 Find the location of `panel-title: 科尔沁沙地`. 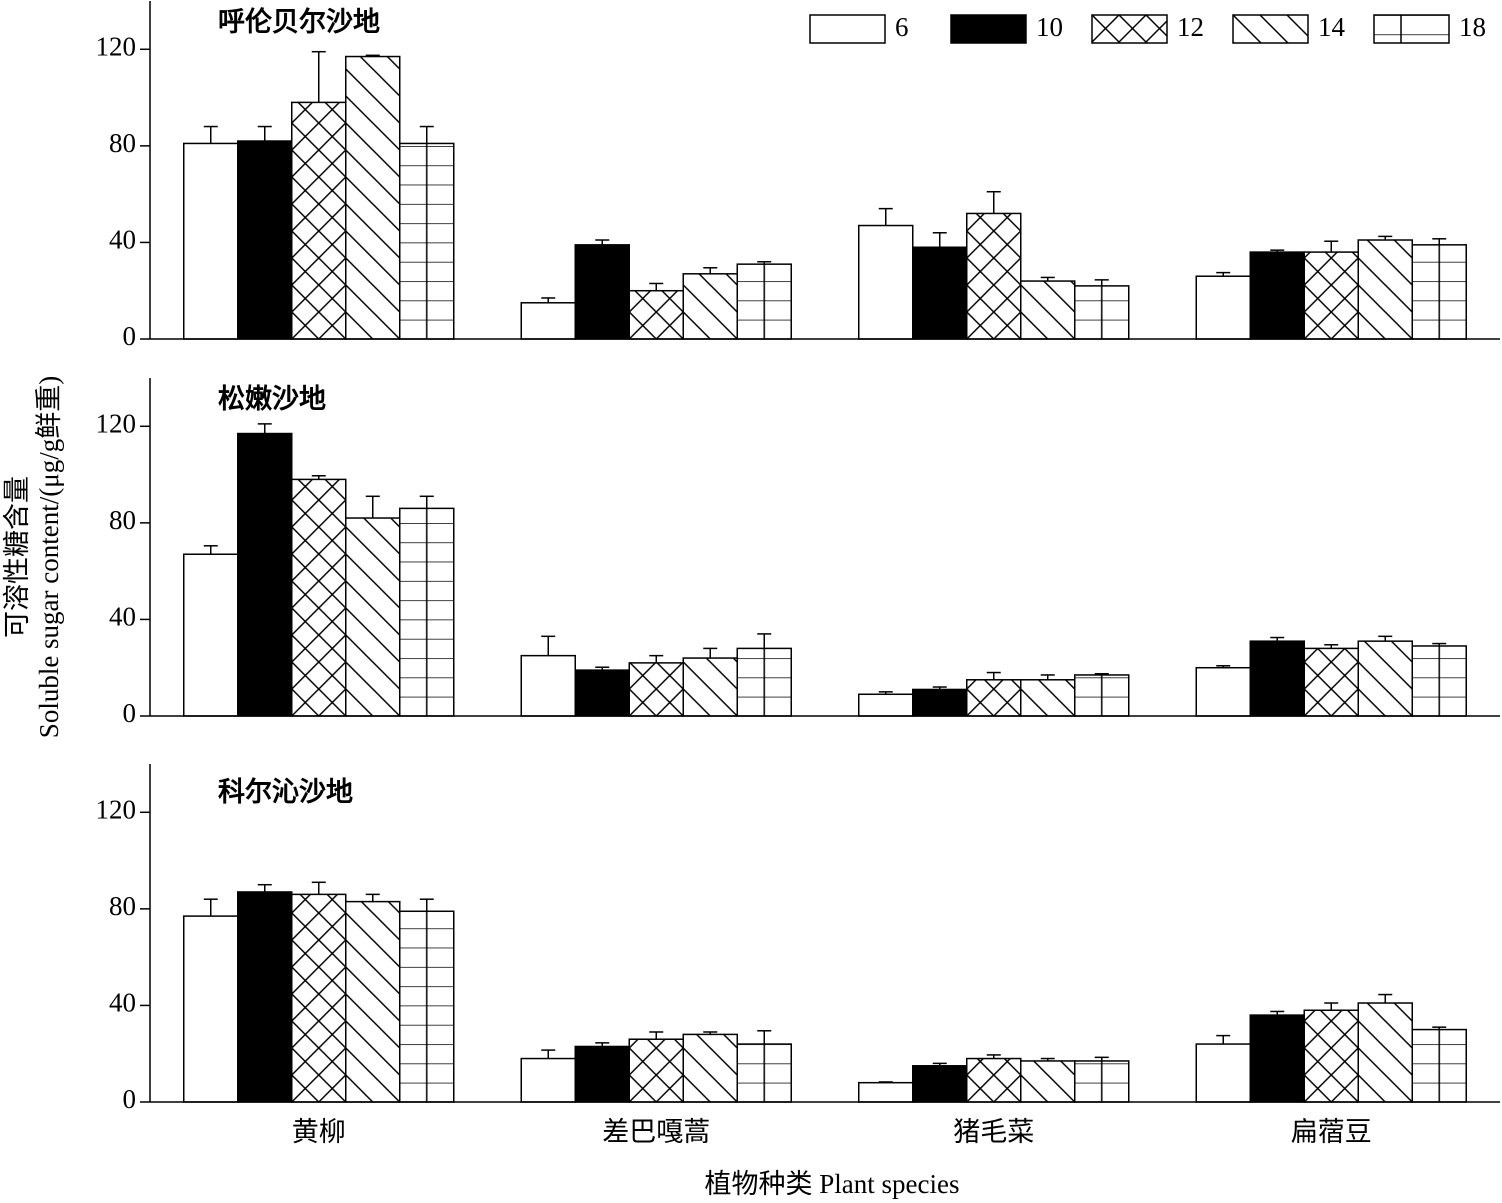

panel-title: 科尔沁沙地 is located at coordinates (285, 792).